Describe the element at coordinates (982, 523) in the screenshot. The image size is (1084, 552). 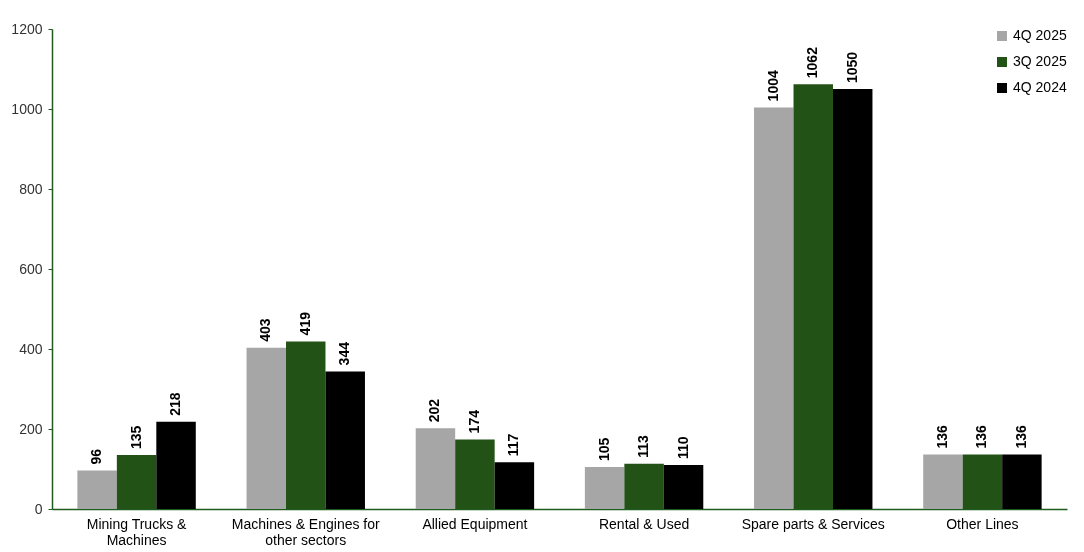
I see `x-tick-label: Other Lines` at that location.